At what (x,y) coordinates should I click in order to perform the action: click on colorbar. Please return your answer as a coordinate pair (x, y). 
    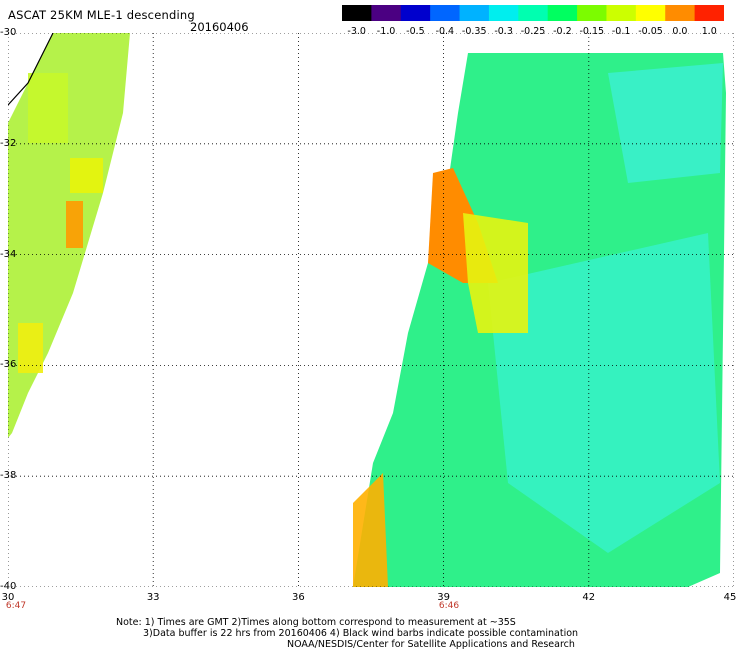
    Looking at the image, I should click on (533, 13).